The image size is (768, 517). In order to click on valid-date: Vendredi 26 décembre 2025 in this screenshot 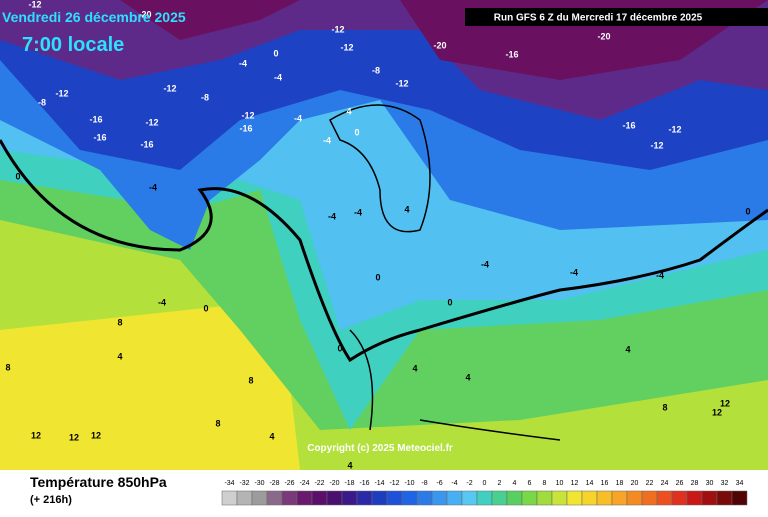, I will do `click(94, 17)`.